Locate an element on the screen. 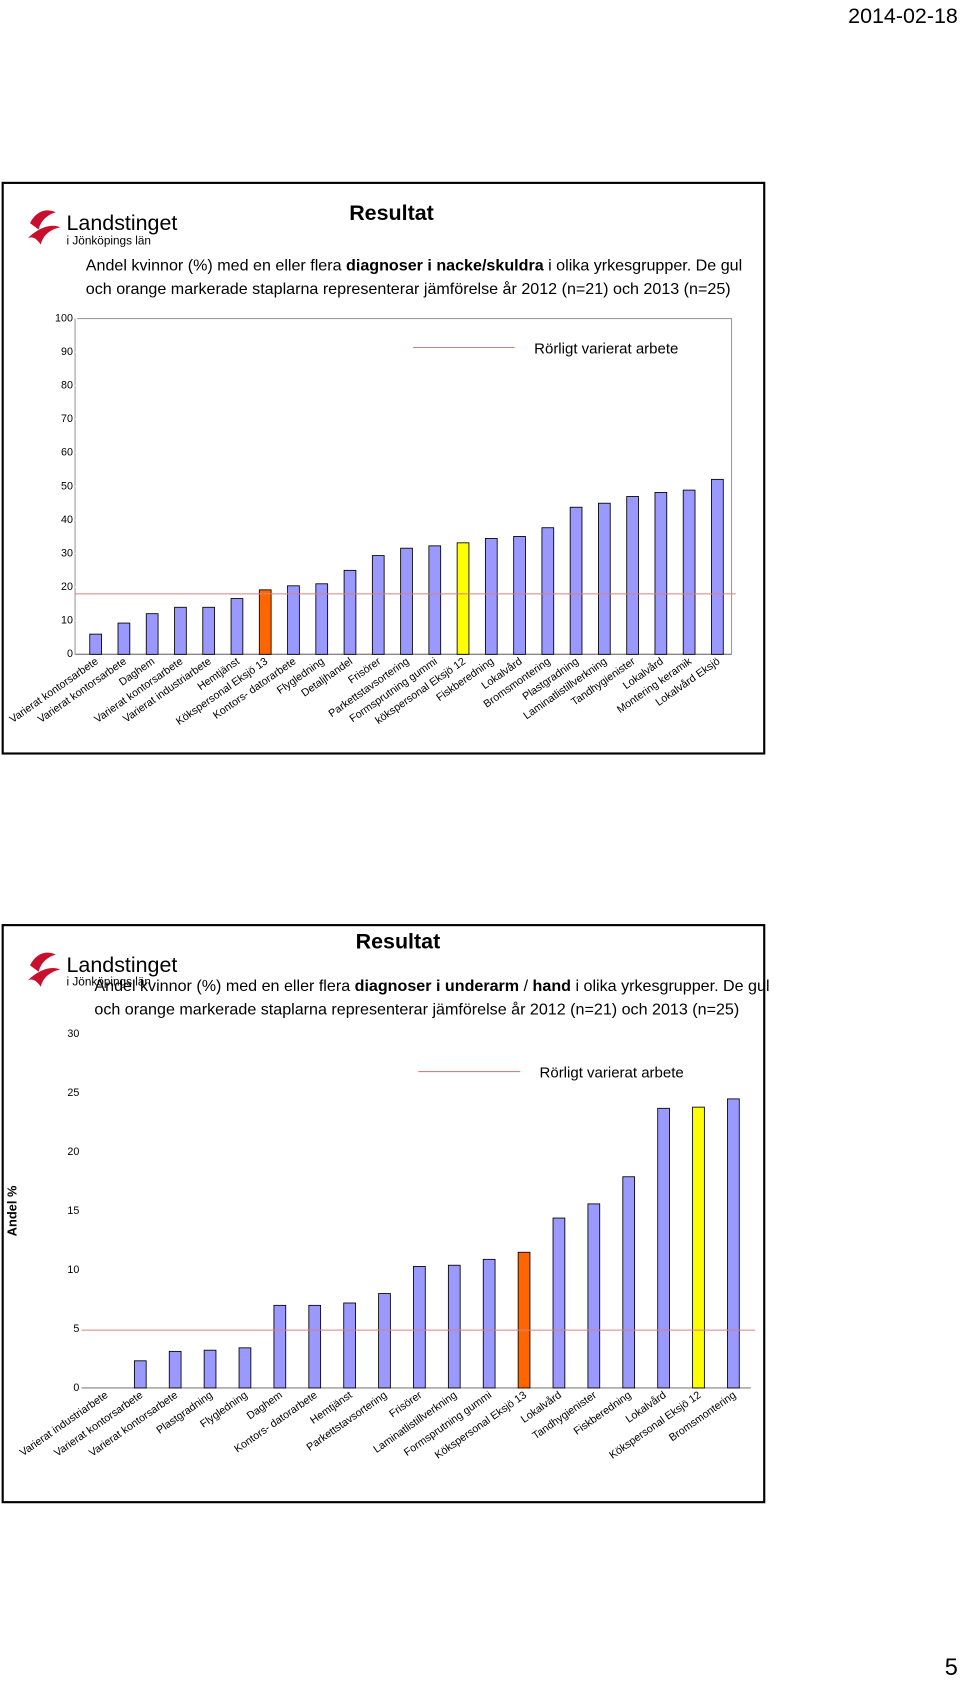 This screenshot has width=960, height=1682. description-text: / is located at coordinates (526, 986).